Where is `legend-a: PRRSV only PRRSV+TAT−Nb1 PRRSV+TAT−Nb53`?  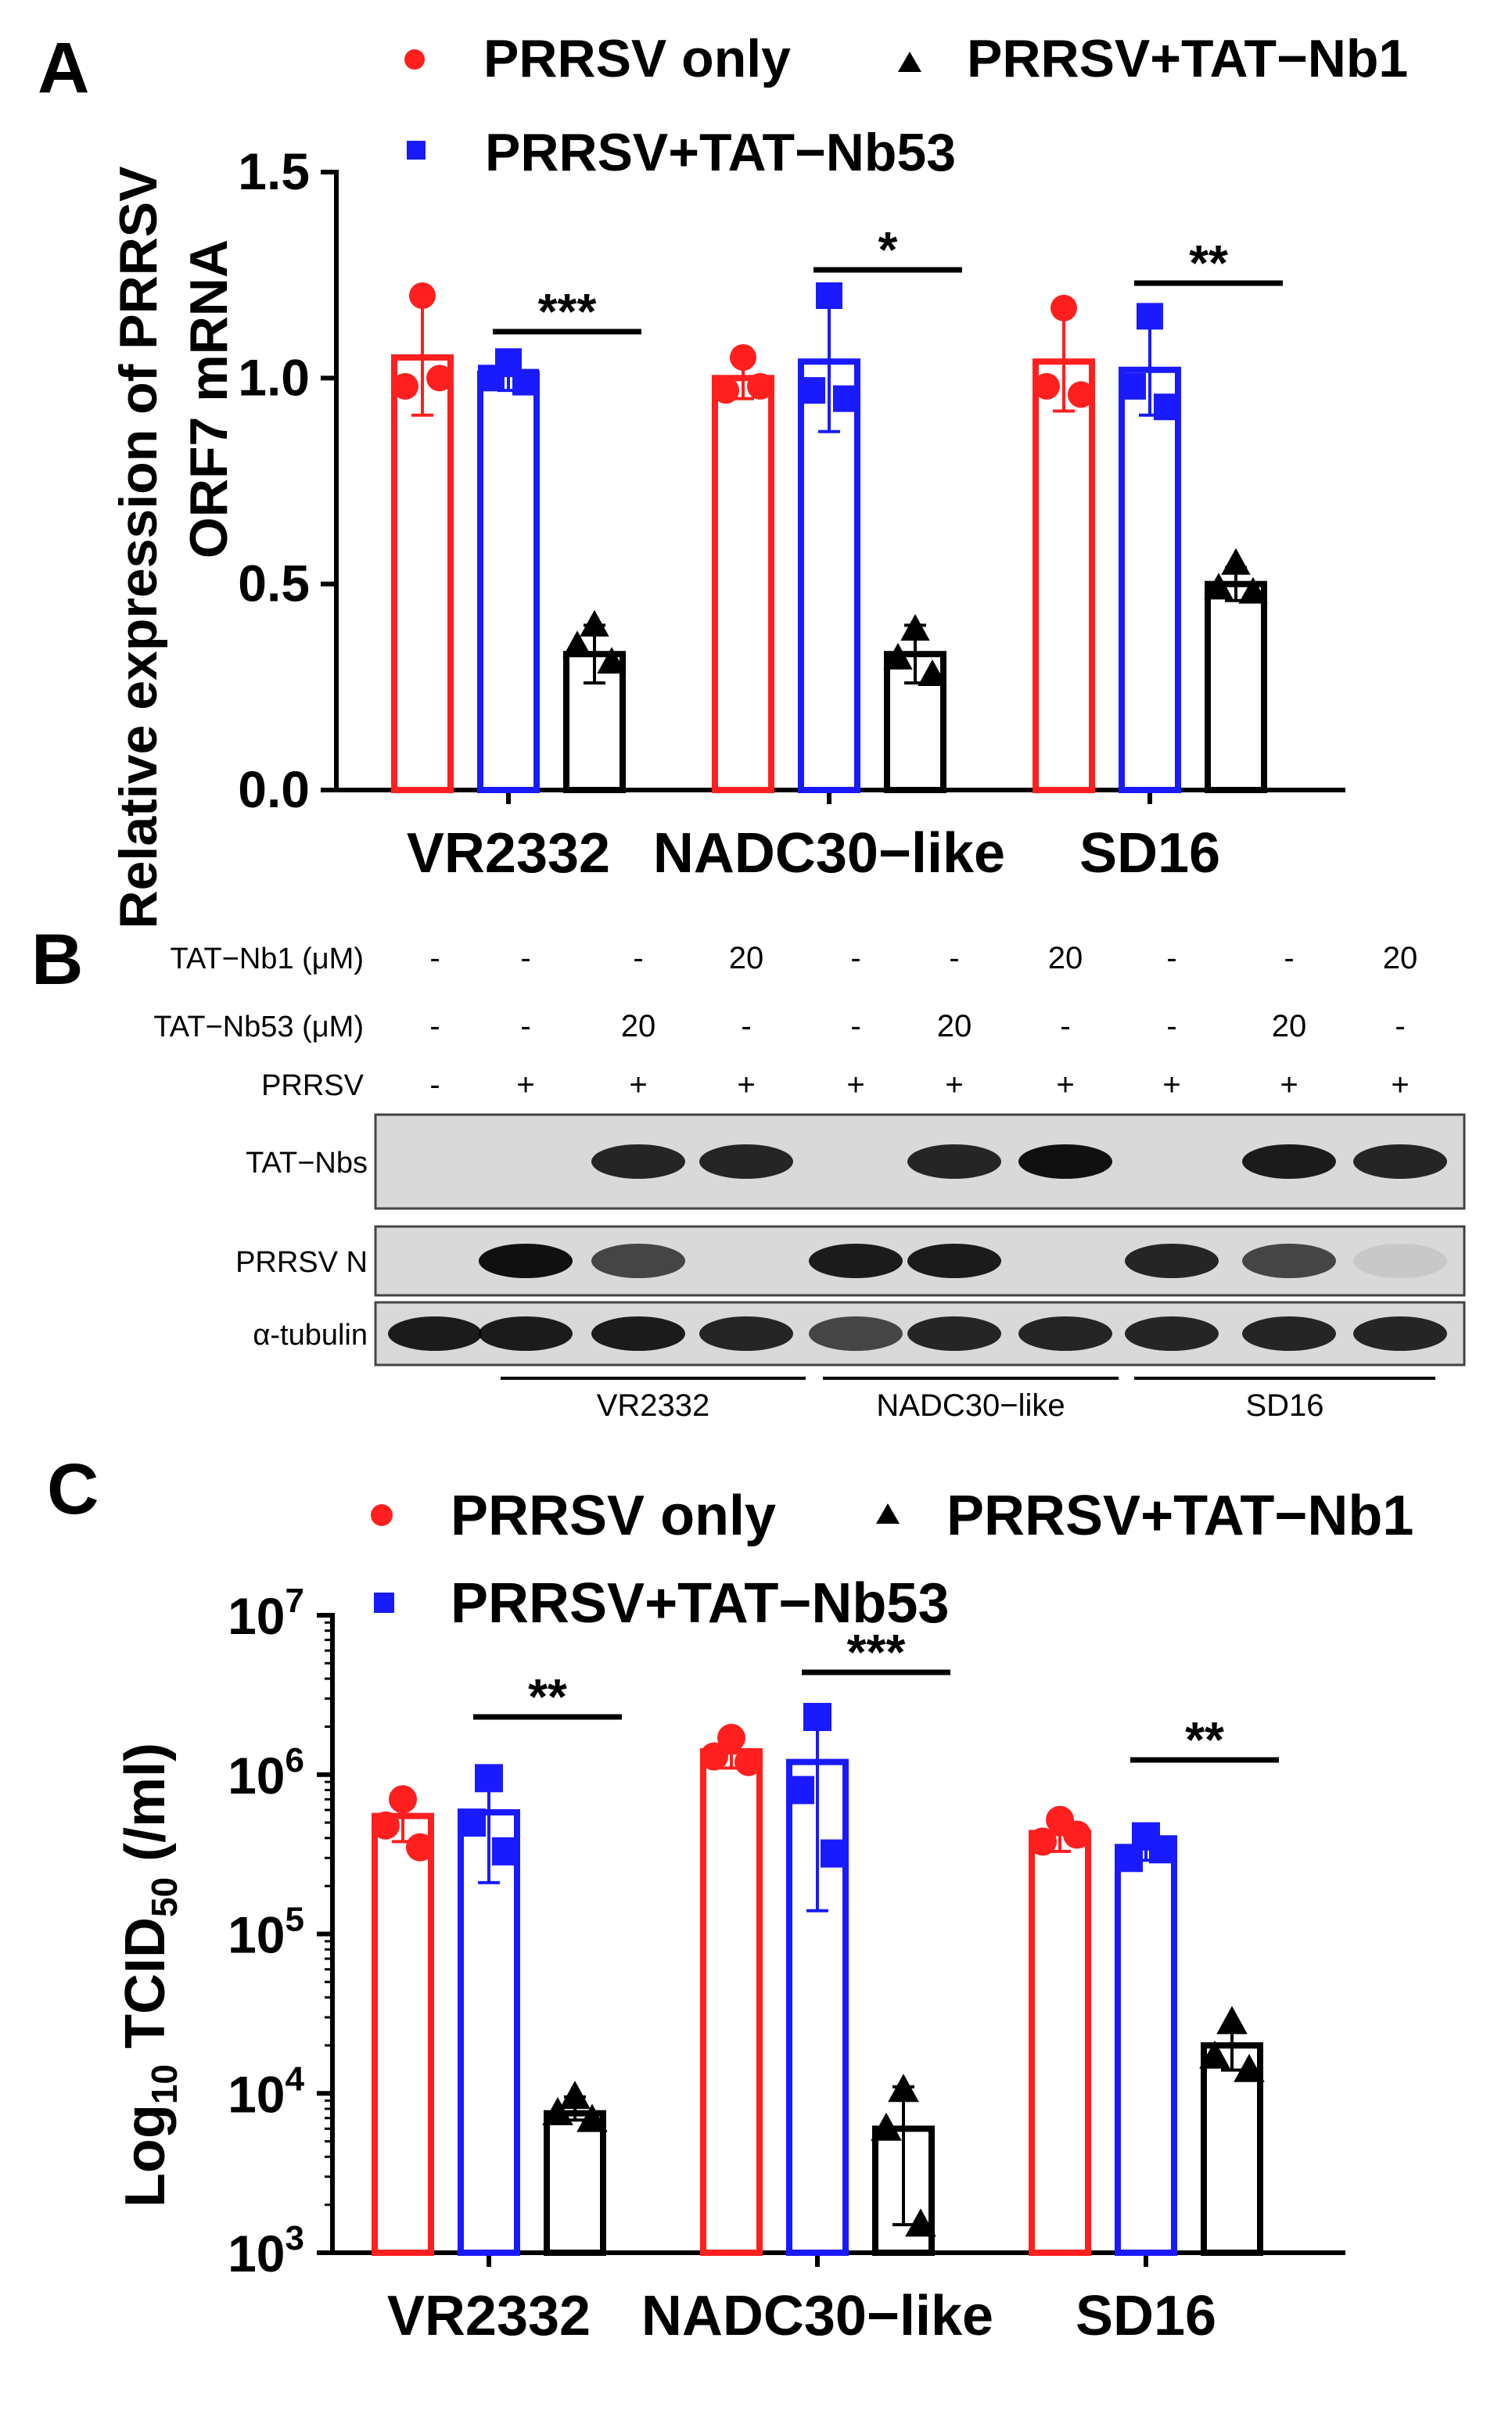 legend-a: PRRSV only PRRSV+TAT−Nb1 PRRSV+TAT−Nb53 is located at coordinates (906, 105).